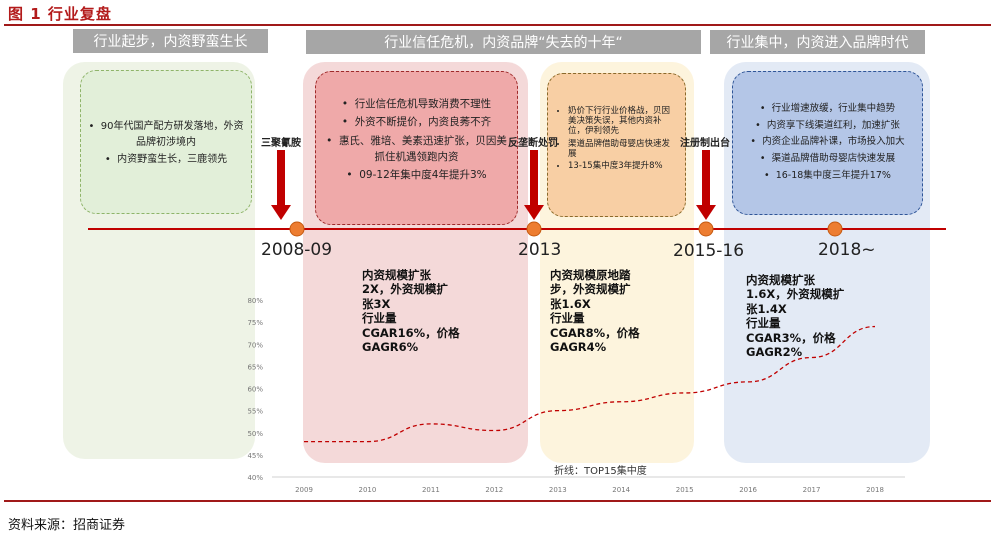  Describe the element at coordinates (503, 42) in the screenshot. I see `era-bar-2: 行业信任危机，内资品牌“失去的十年“` at that location.